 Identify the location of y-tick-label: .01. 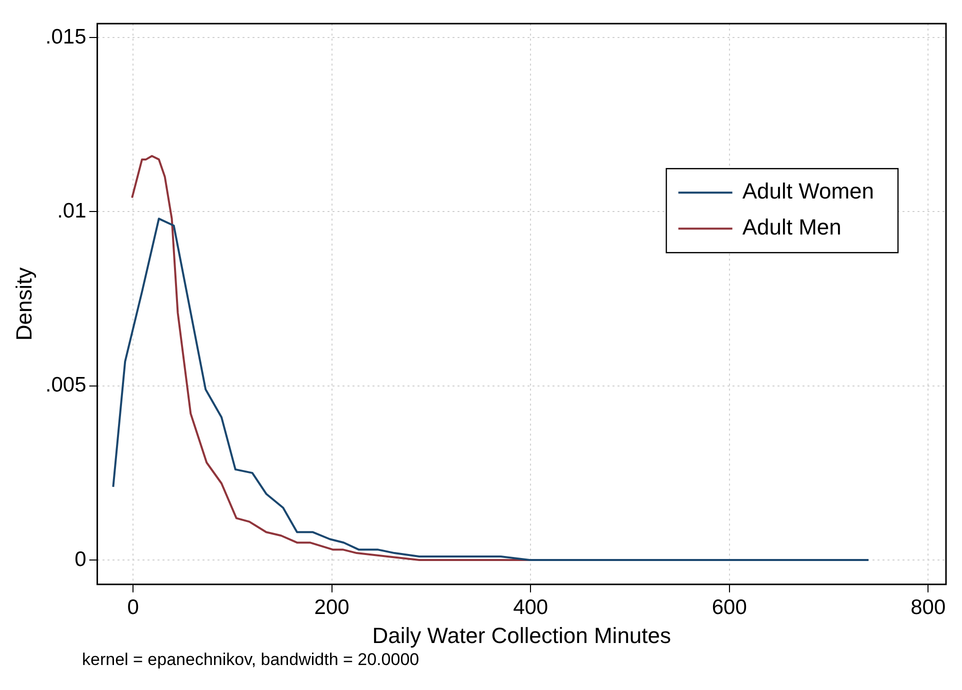
(71, 210).